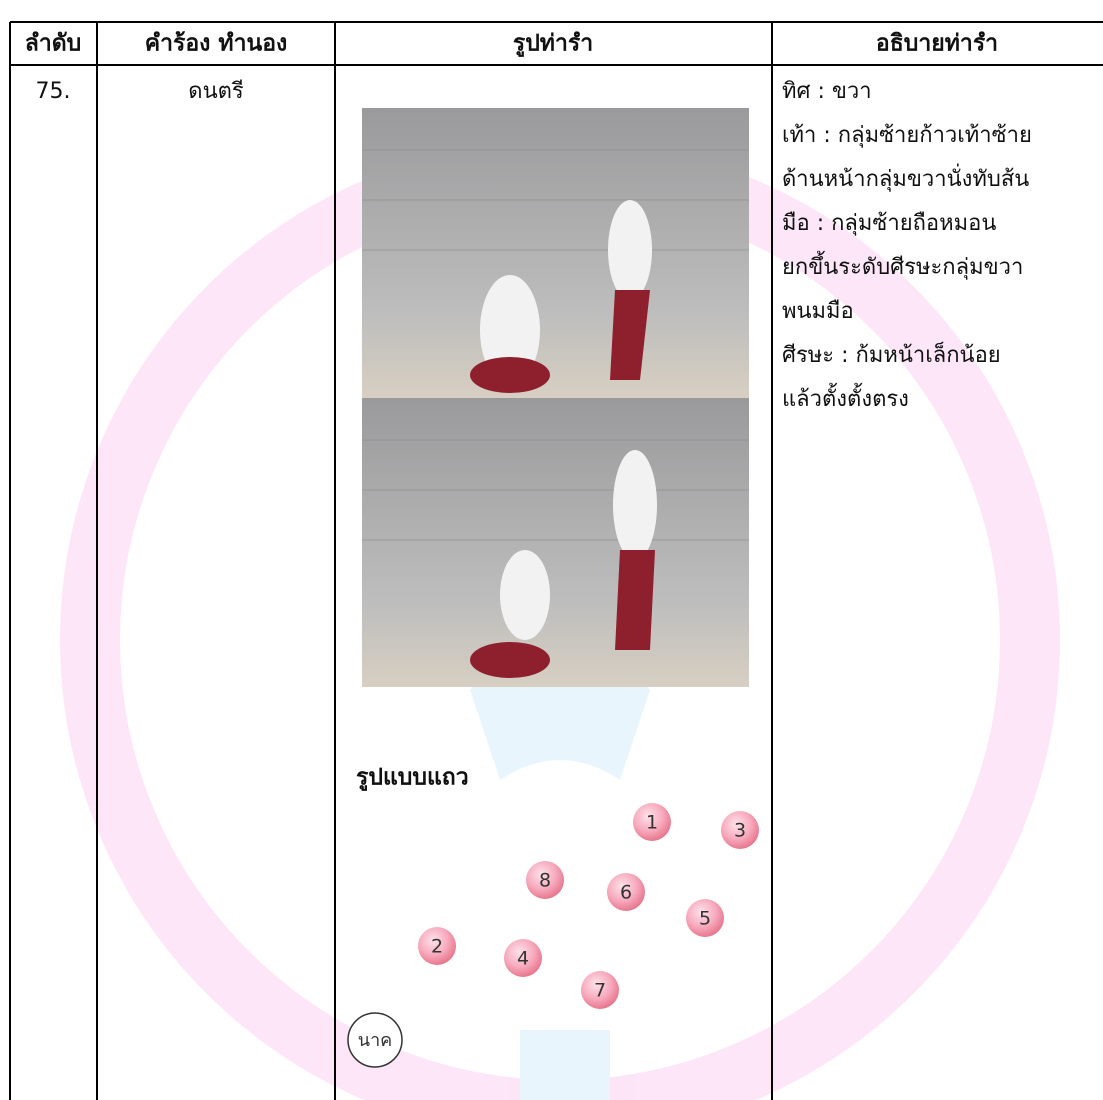 This screenshot has height=1100, width=1103. I want to click on dancer-label: 2, so click(437, 947).